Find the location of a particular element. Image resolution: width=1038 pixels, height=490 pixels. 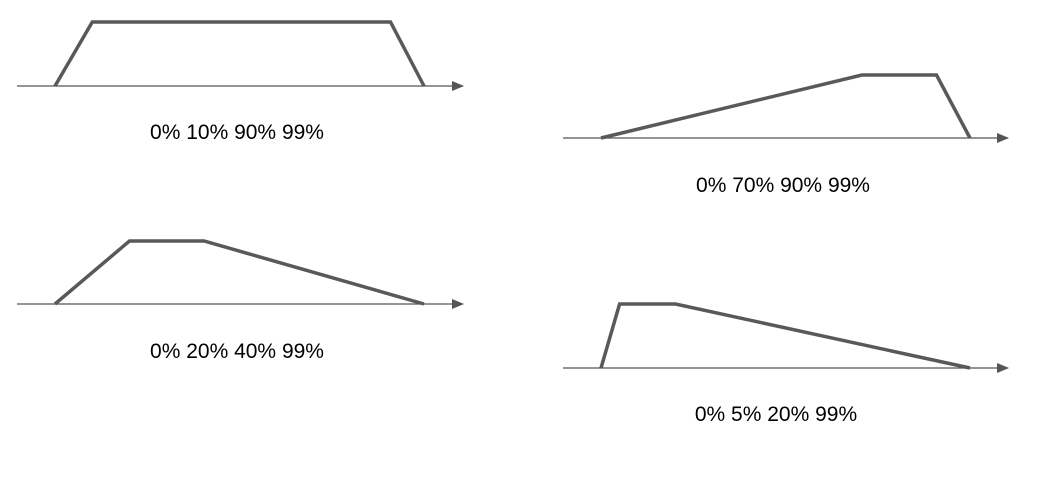

diagram-caption: 0% 5% 20% 99% is located at coordinates (776, 414).